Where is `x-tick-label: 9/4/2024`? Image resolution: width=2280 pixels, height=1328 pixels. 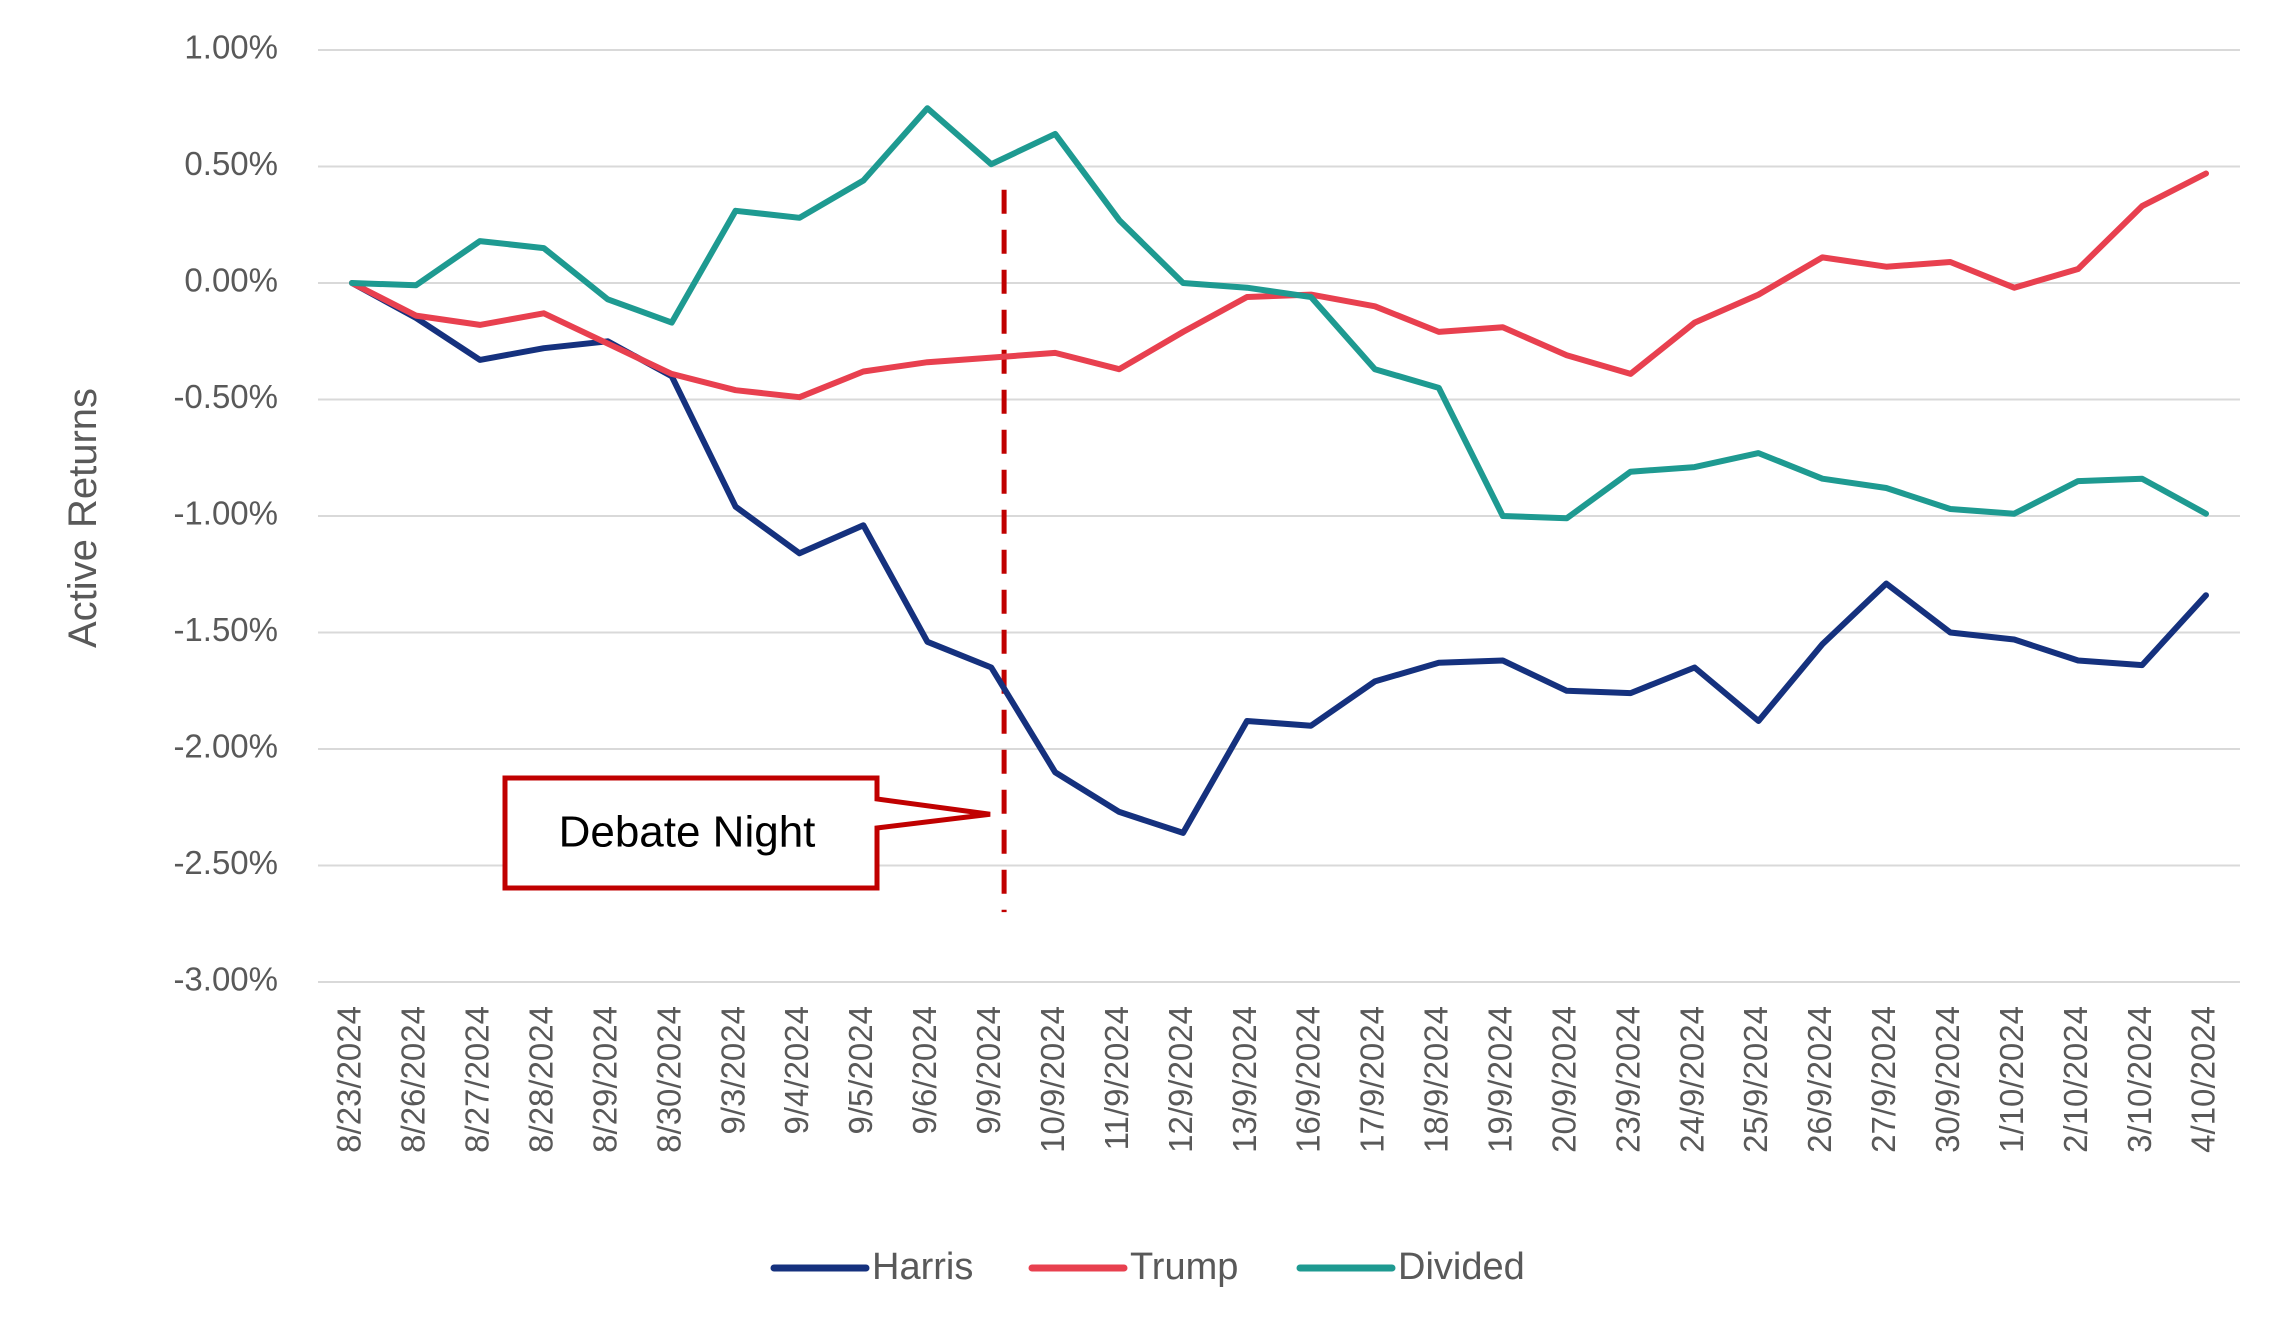
x-tick-label: 9/4/2024 is located at coordinates (796, 1070).